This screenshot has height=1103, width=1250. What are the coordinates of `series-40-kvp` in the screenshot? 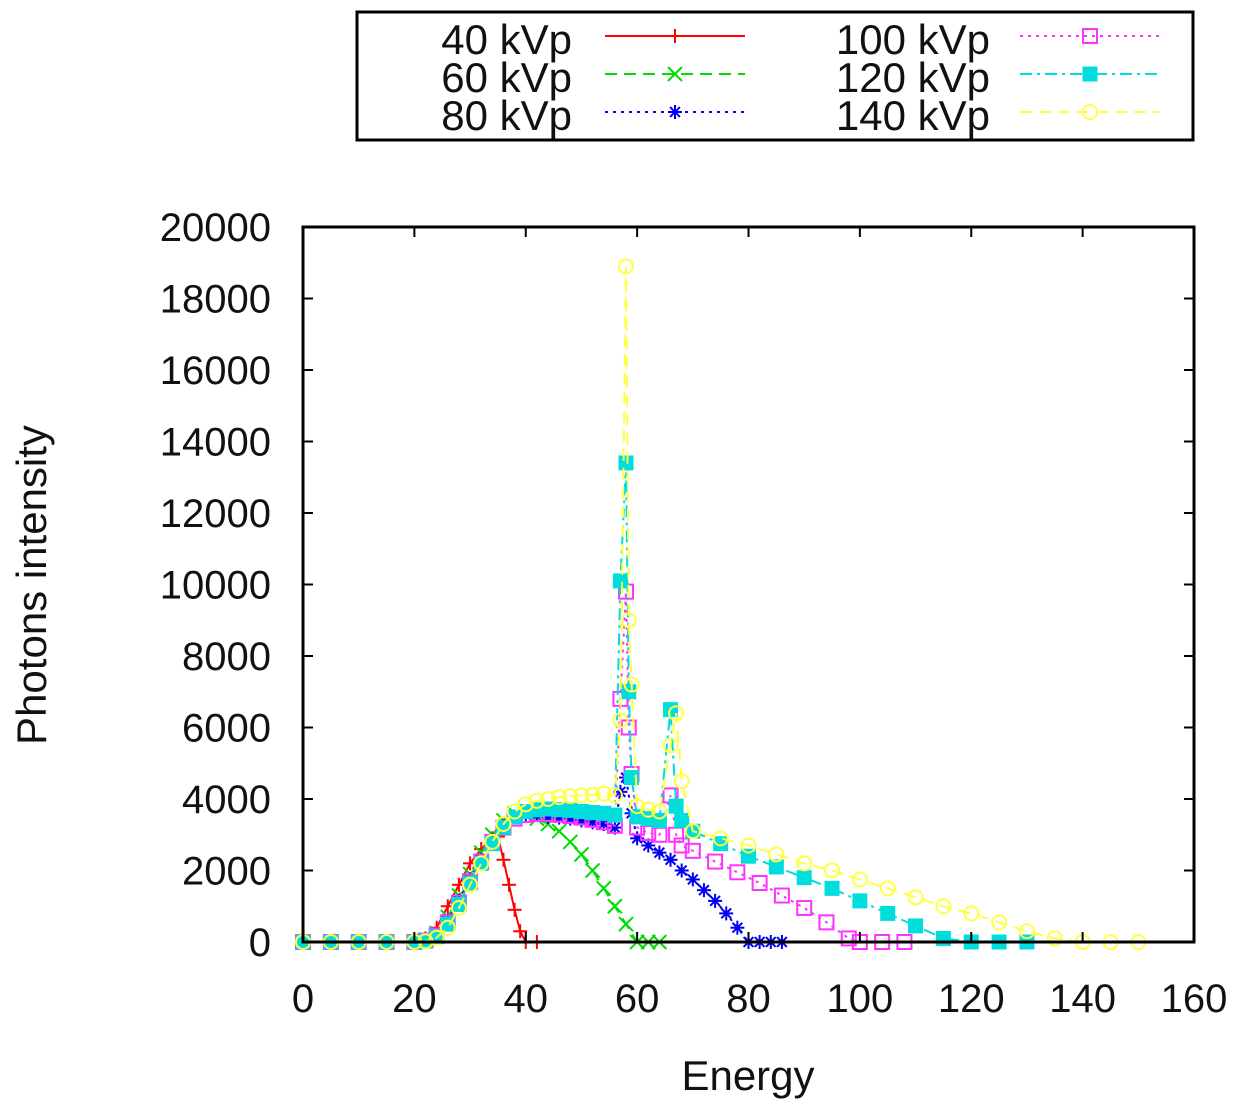 It's located at (420, 889).